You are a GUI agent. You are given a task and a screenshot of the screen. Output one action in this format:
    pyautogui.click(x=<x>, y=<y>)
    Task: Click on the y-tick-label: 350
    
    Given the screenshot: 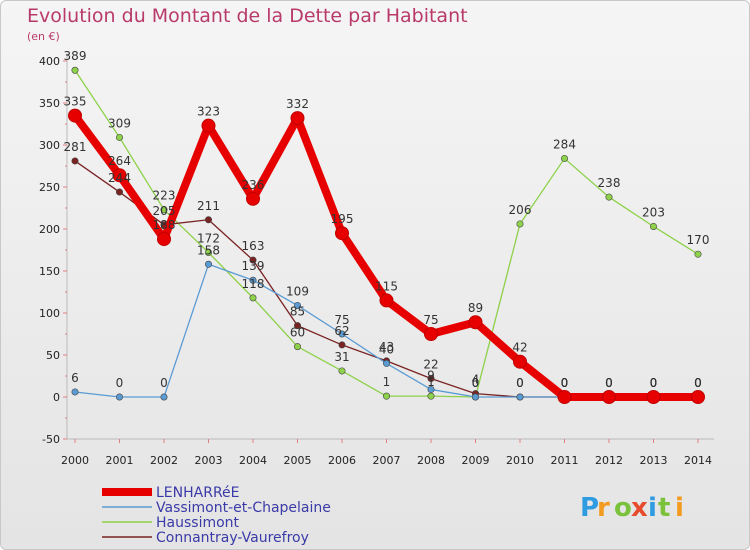 What is the action you would take?
    pyautogui.click(x=49, y=103)
    